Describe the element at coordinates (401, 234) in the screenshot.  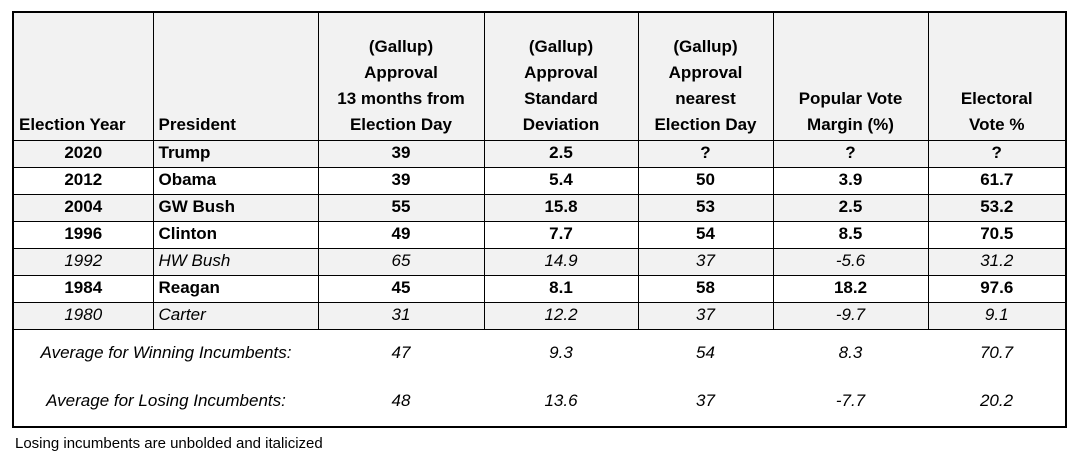
I see `value-cell: 49` at that location.